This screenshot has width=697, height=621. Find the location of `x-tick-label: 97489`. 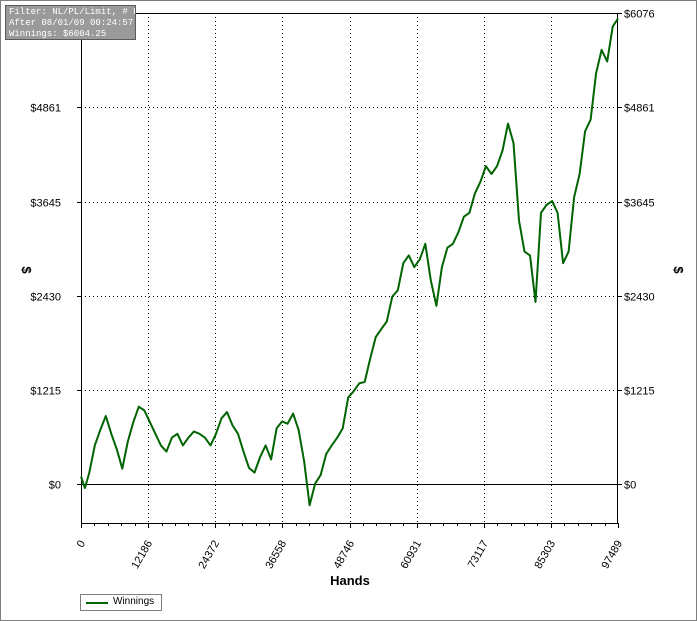

x-tick-label: 97489 is located at coordinates (612, 555).